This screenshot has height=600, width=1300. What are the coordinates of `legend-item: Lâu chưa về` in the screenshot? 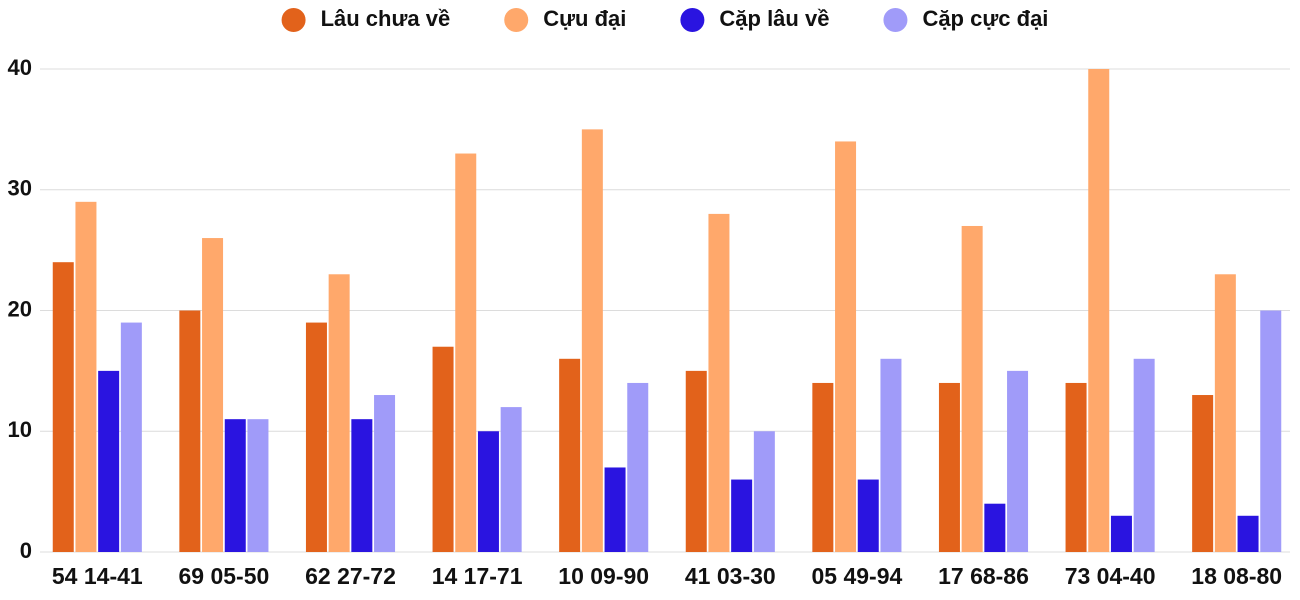 It's located at (366, 19).